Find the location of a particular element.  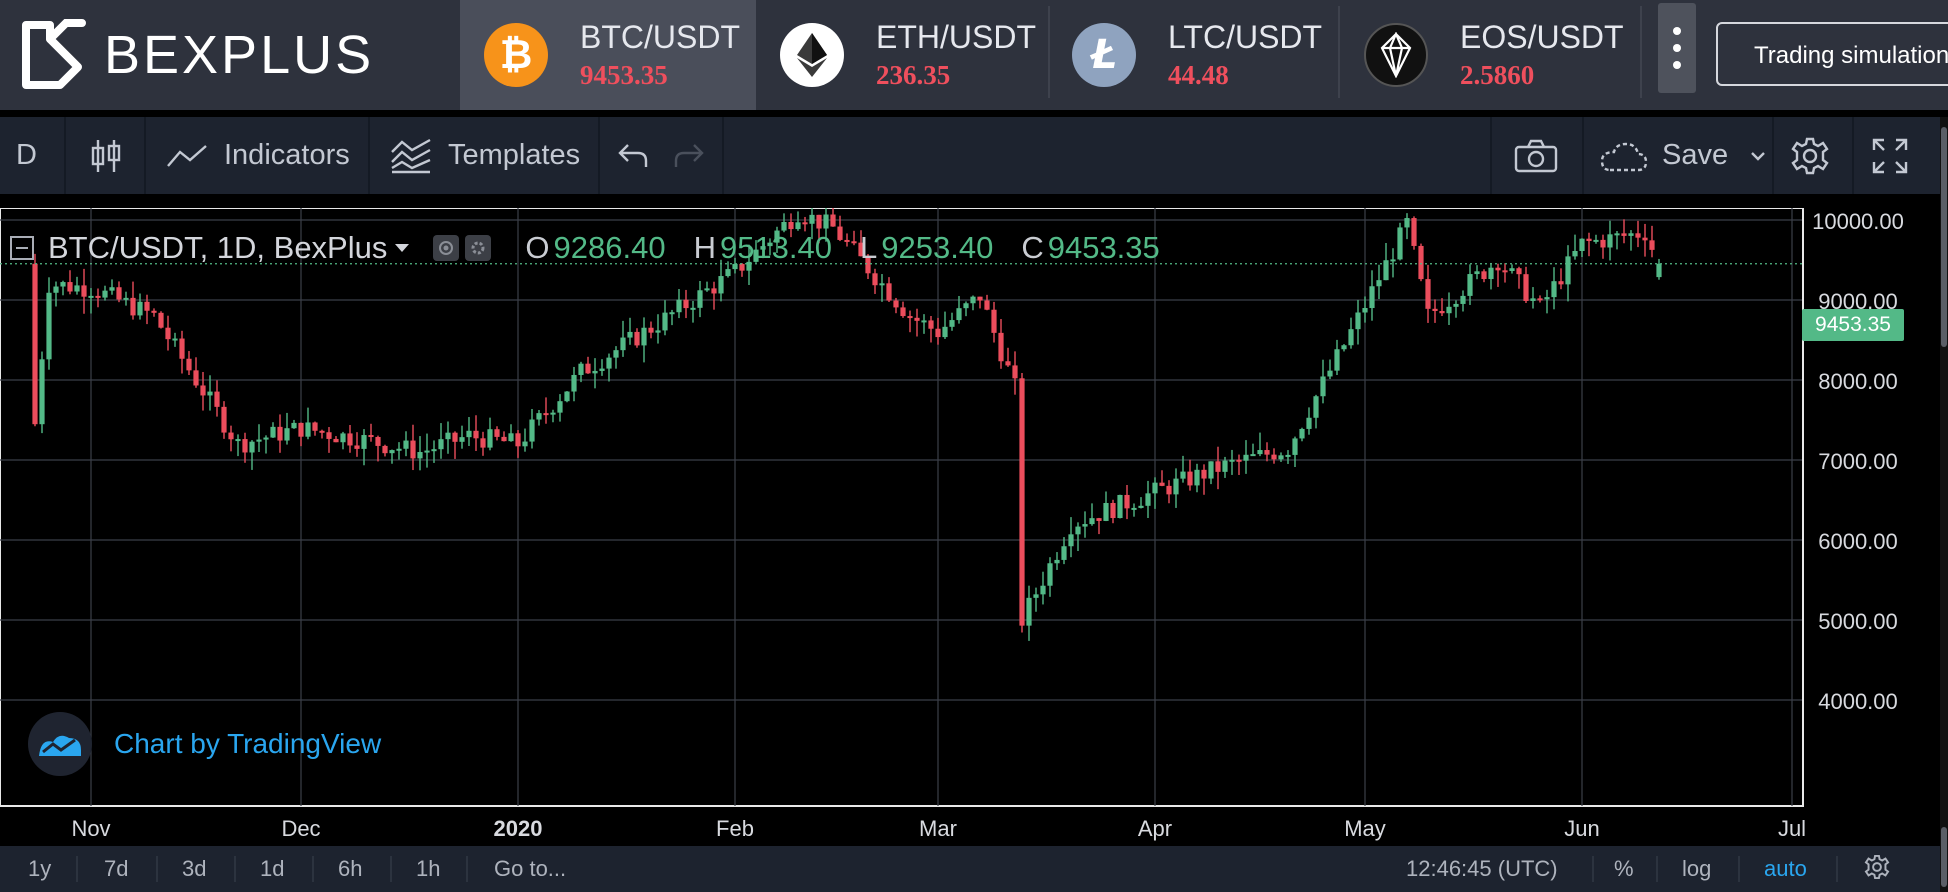

symbol-label: BTC/USDT, 1D, BexPlus is located at coordinates (218, 247).